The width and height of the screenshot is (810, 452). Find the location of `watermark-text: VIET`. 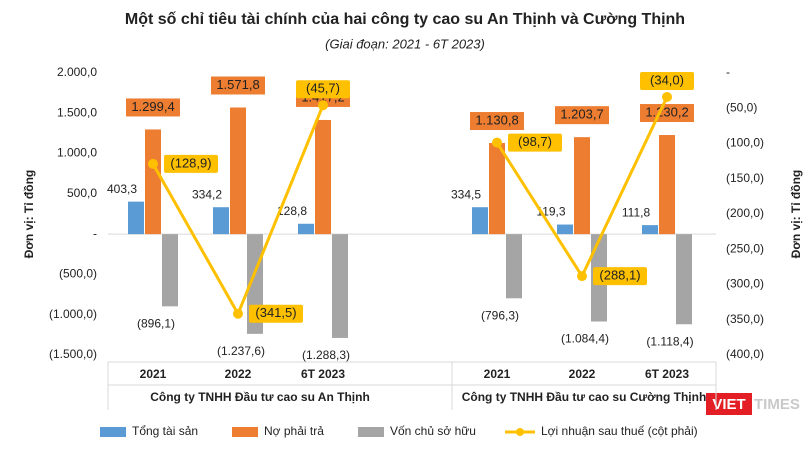

watermark-text: VIET is located at coordinates (728, 404).